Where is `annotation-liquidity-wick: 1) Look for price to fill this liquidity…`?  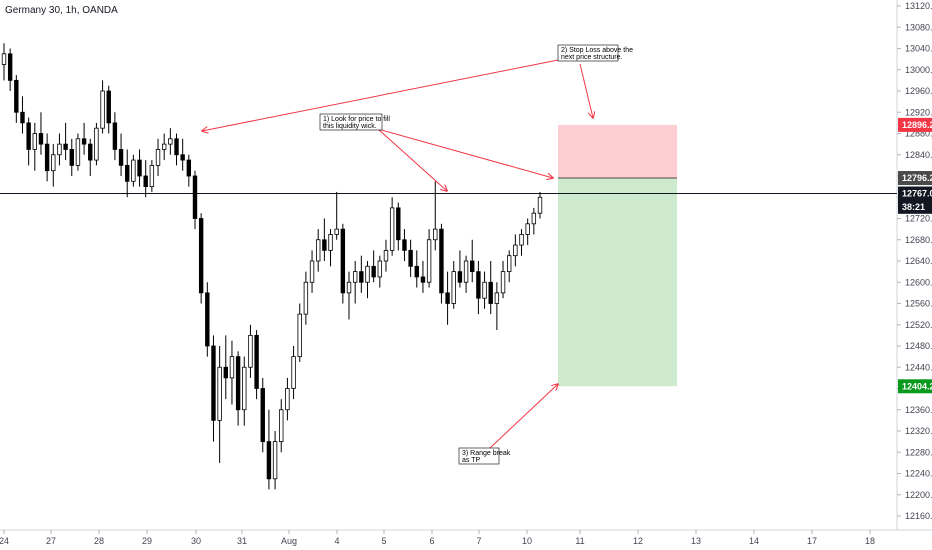
annotation-liquidity-wick: 1) Look for price to fill this liquidity… is located at coordinates (354, 122).